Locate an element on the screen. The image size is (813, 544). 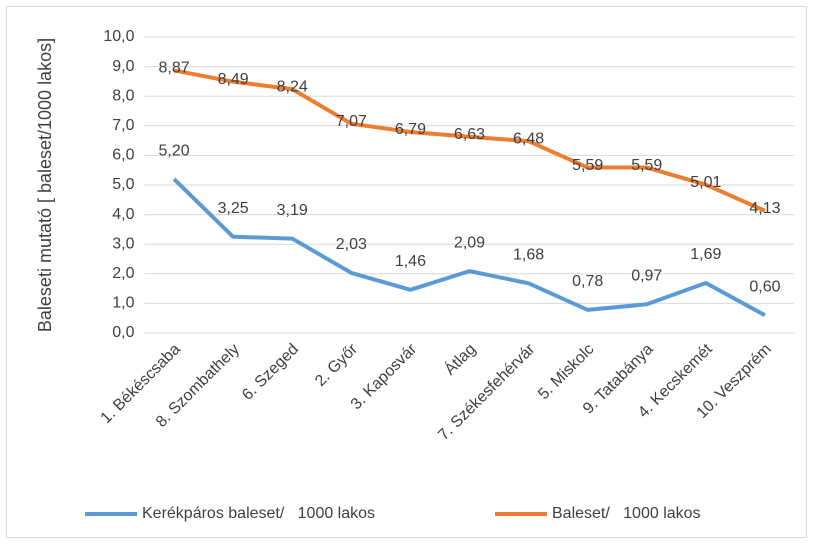
data-label: 8,24 is located at coordinates (292, 86).